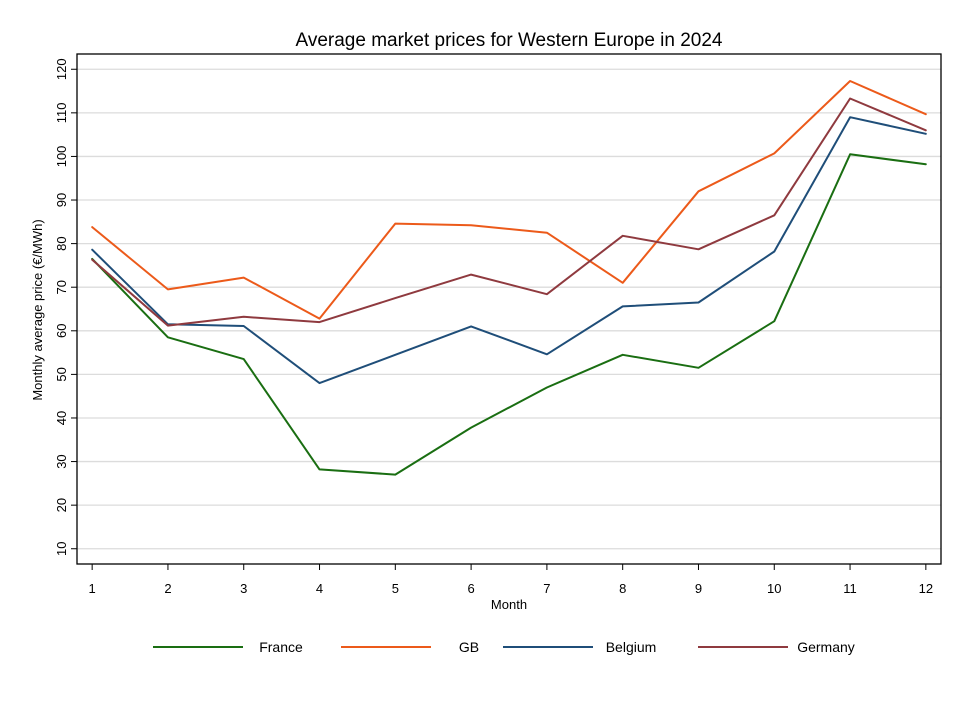  Describe the element at coordinates (167, 588) in the screenshot. I see `x-tick-label-2: 2` at that location.